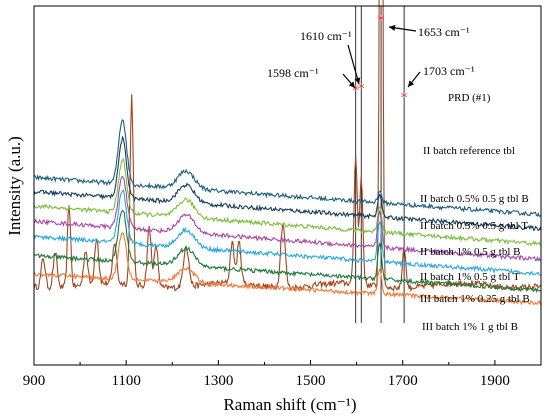  I want to click on peak-annotation-label: 1598 cm⁻¹, so click(293, 73).